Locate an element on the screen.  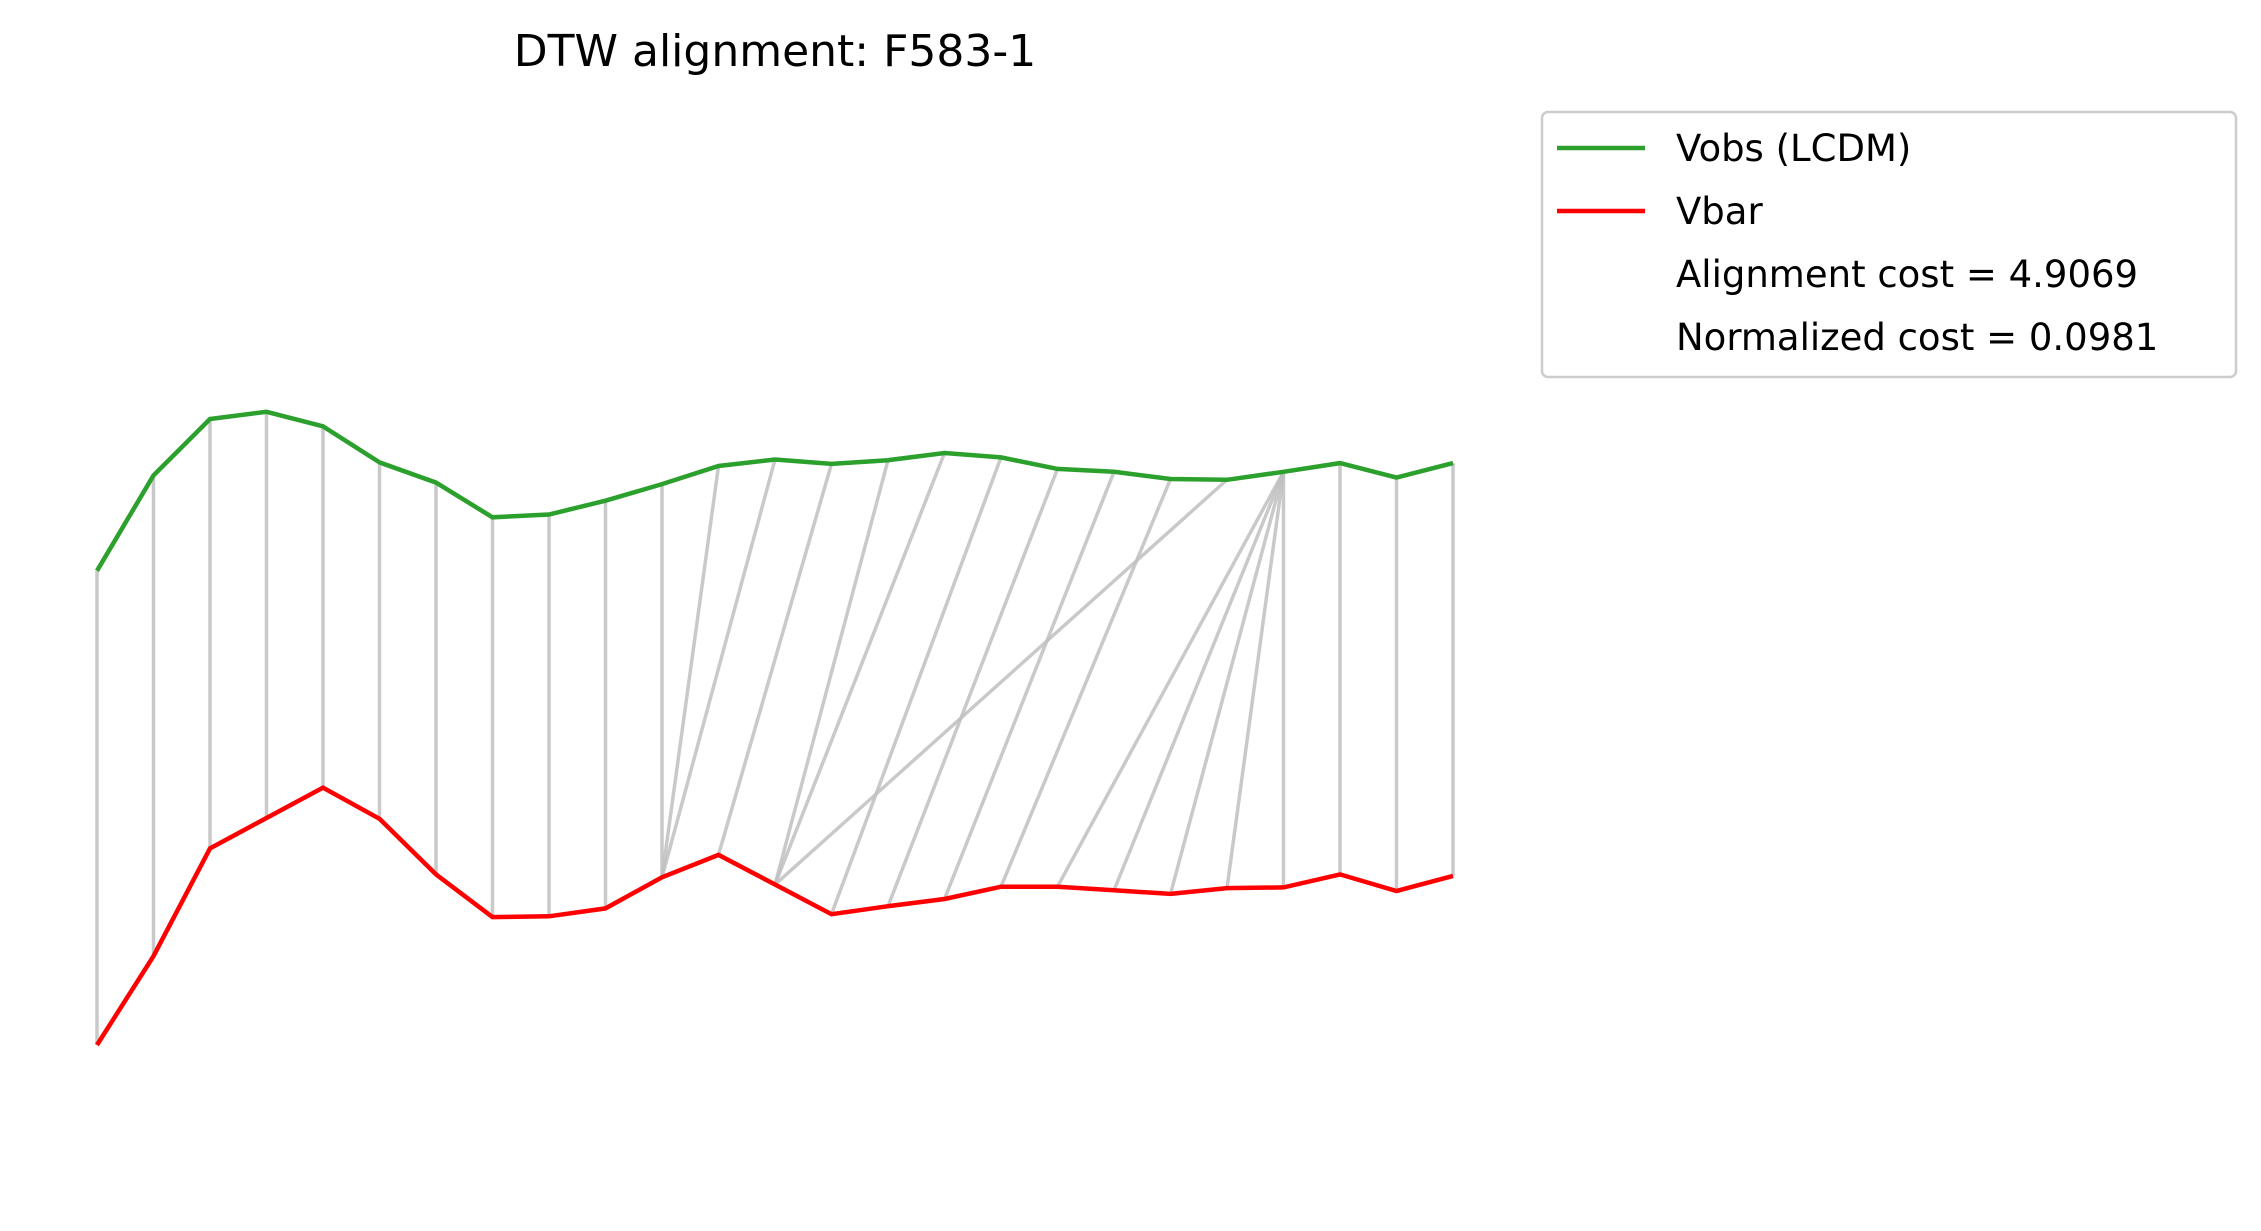
legend-alignment-cost: Alignment cost = 4.9069 is located at coordinates (1907, 274).